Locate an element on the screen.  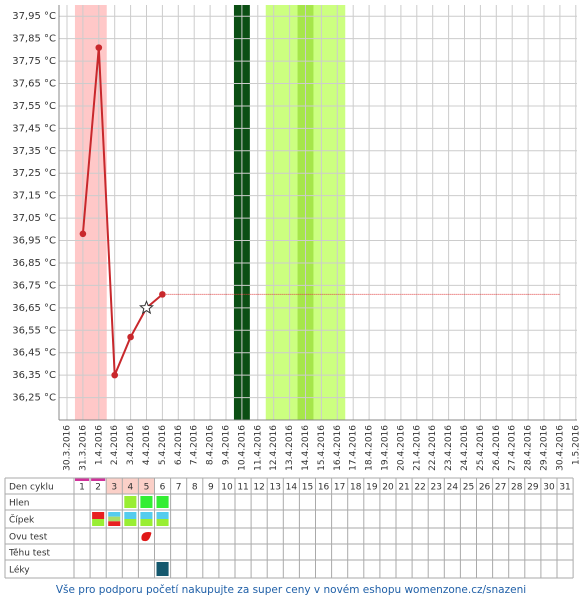
y-tick-label: 37,85 °C is located at coordinates (34, 39).